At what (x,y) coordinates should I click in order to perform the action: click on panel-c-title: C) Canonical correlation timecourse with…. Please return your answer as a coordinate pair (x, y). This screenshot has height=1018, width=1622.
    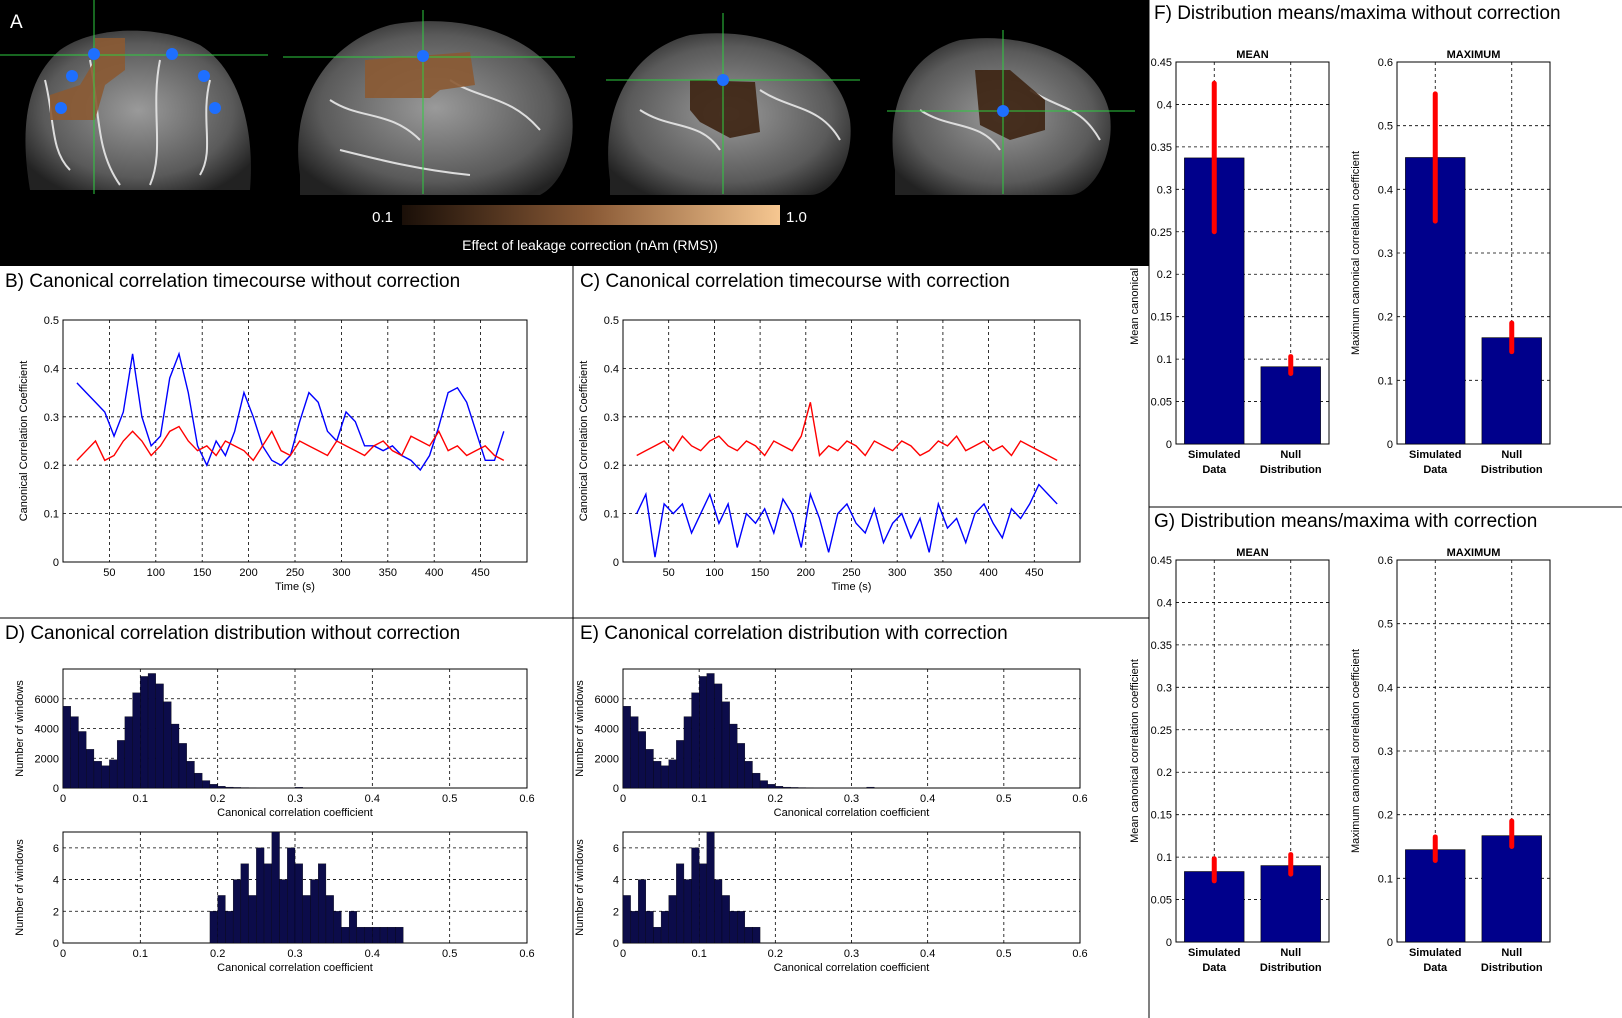
    Looking at the image, I should click on (795, 281).